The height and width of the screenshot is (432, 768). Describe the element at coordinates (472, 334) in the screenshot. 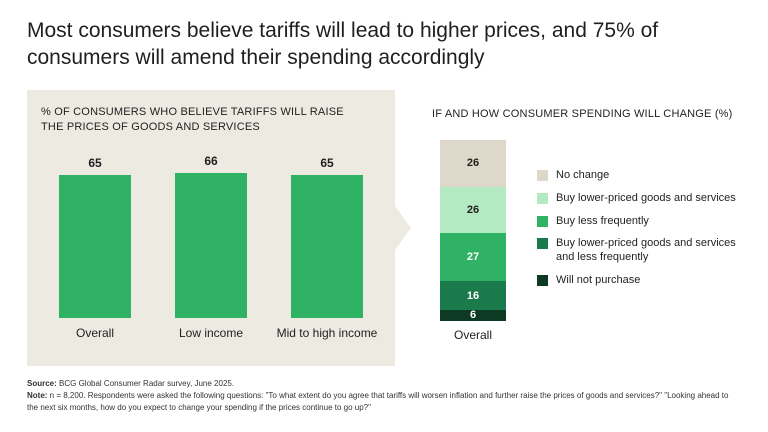

I see `stacked-bar-label: Overall` at that location.